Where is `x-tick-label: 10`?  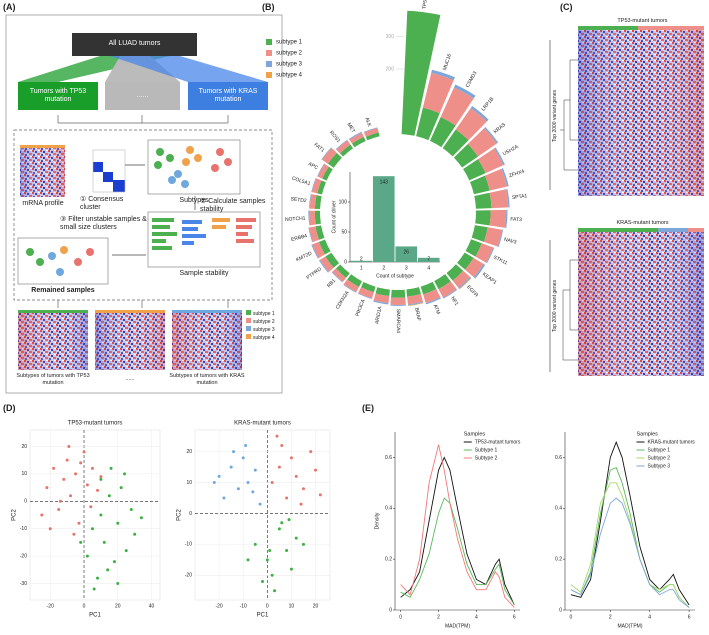 x-tick-label: 10 is located at coordinates (292, 606).